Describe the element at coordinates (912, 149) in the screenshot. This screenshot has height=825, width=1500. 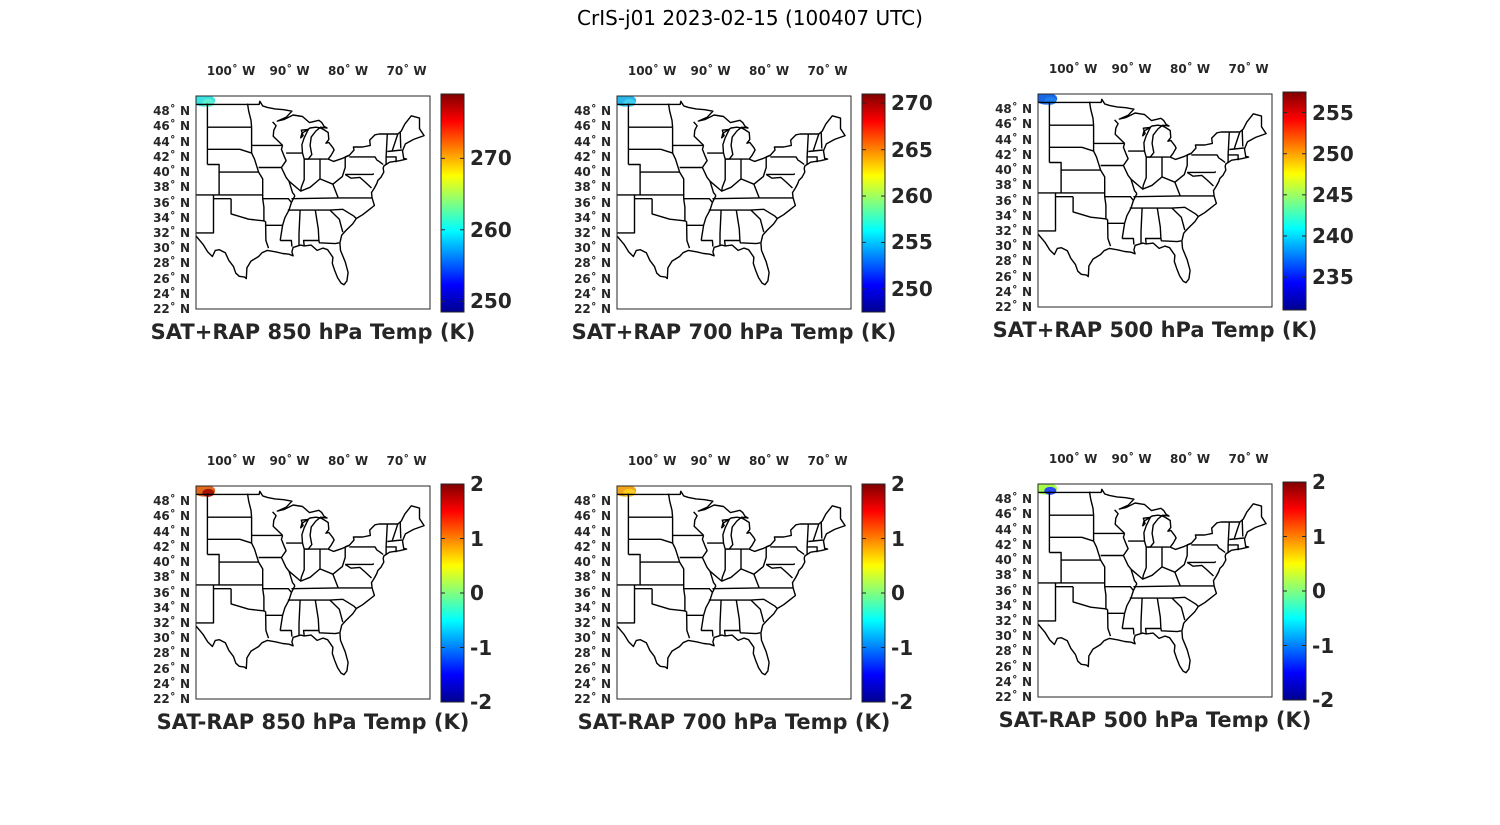
I see `colorbar-tick-label: 265` at that location.